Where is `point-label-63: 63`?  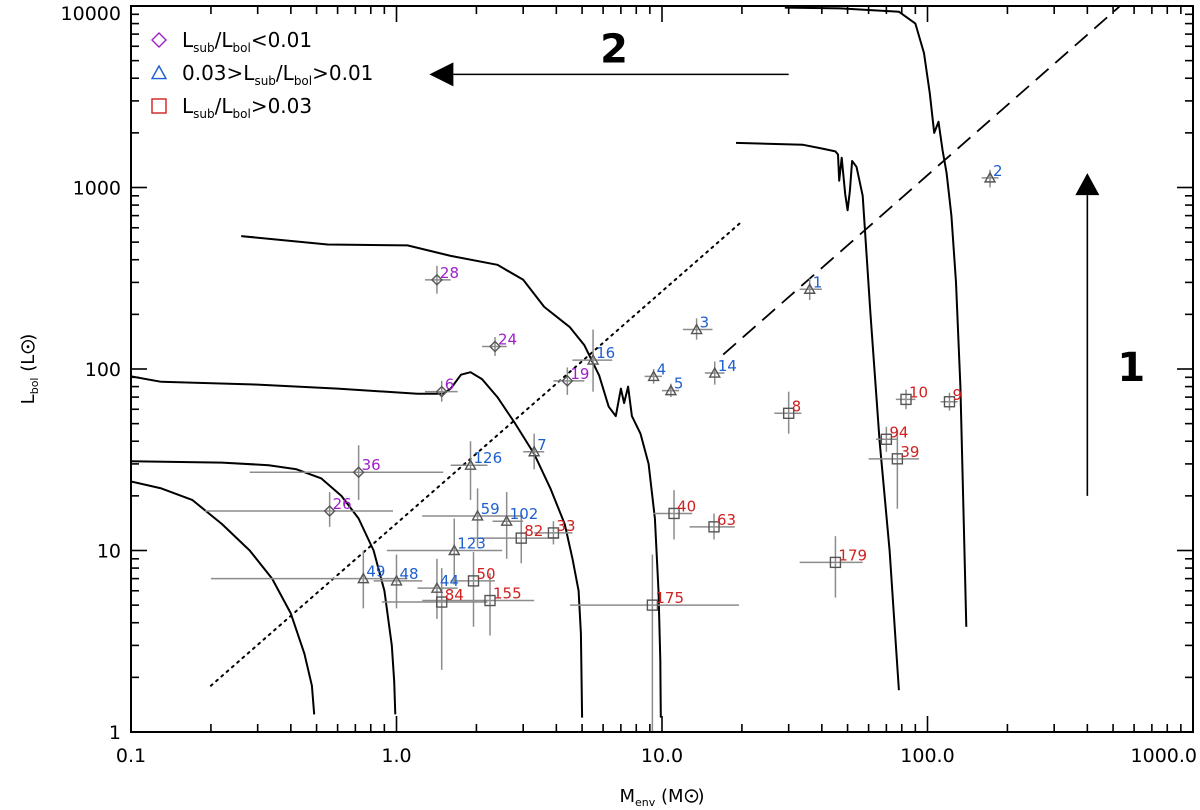
point-label-63: 63 is located at coordinates (726, 520).